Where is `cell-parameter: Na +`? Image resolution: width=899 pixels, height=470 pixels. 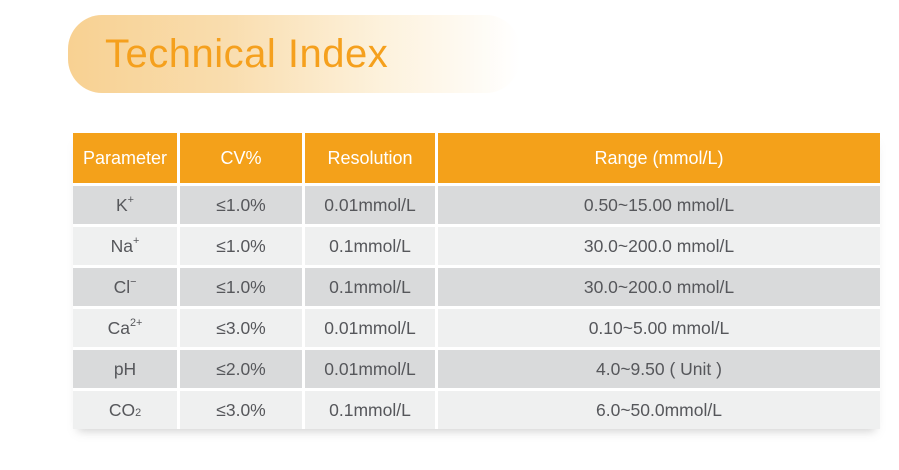 cell-parameter: Na + is located at coordinates (125, 246).